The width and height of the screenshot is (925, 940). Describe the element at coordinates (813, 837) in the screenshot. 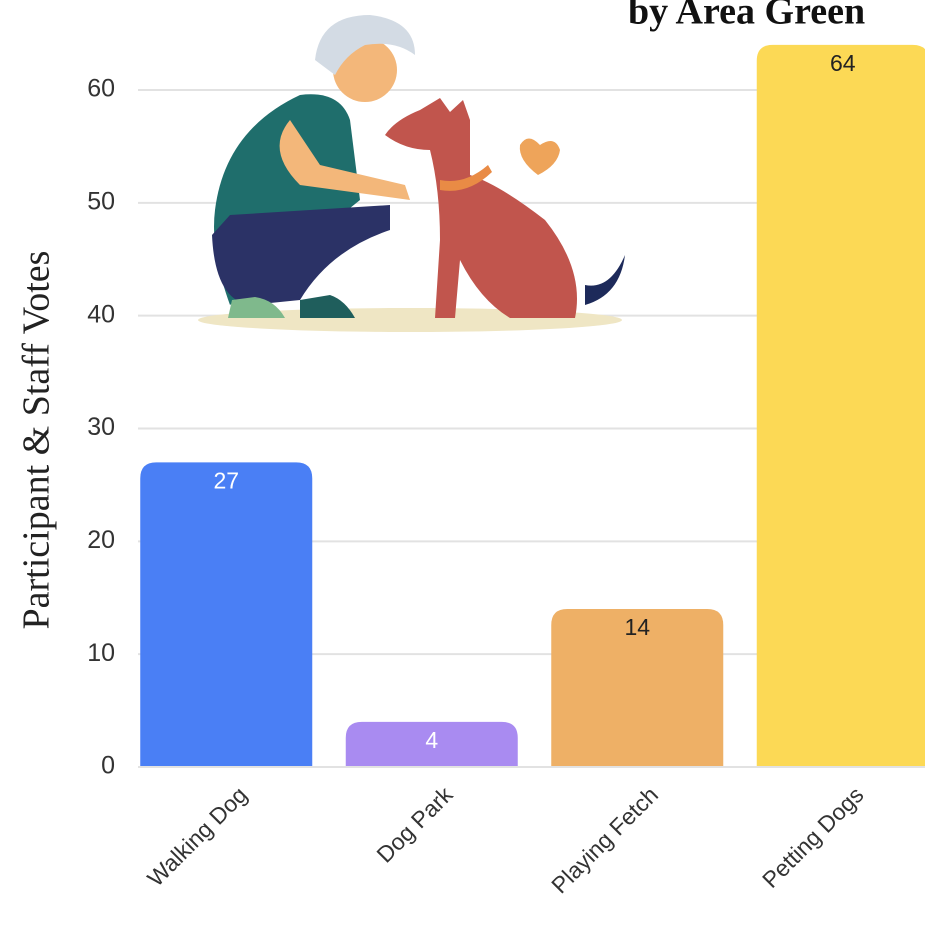

I see `x-tick-label: Petting Dogs` at that location.